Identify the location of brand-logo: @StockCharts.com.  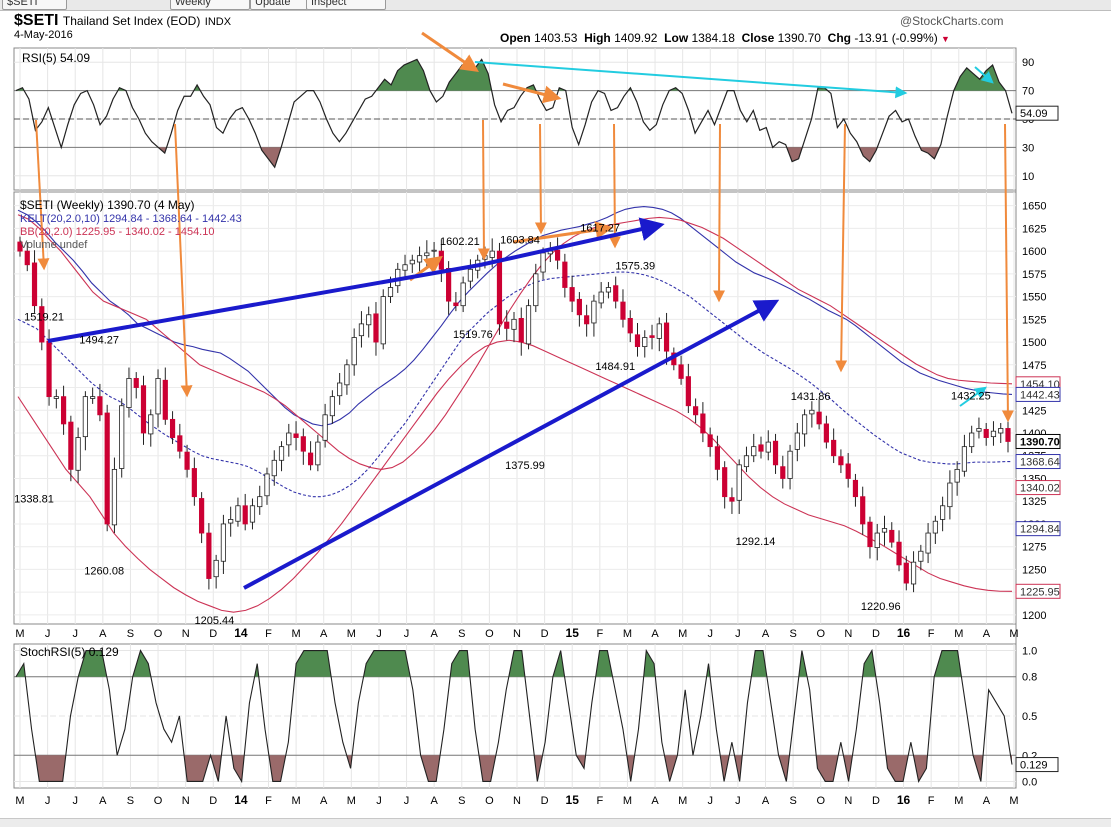
(952, 21).